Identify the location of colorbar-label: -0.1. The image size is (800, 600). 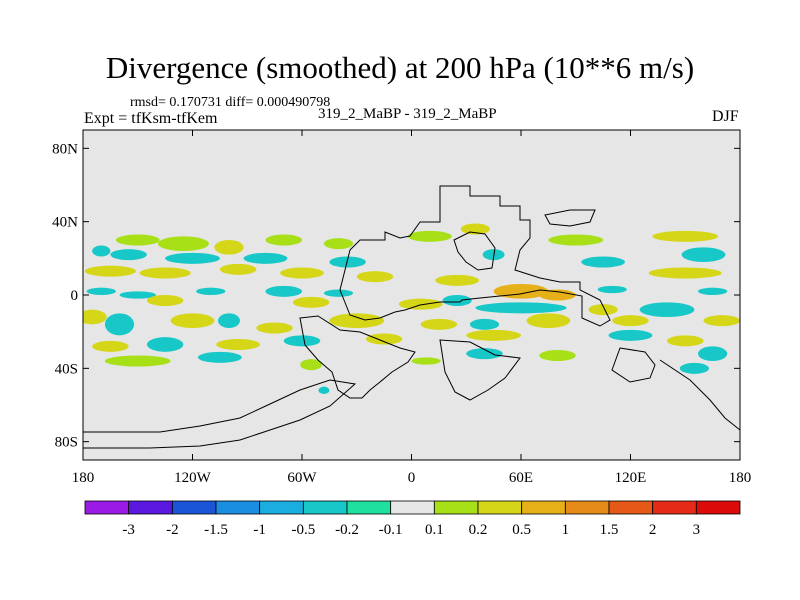
(391, 530).